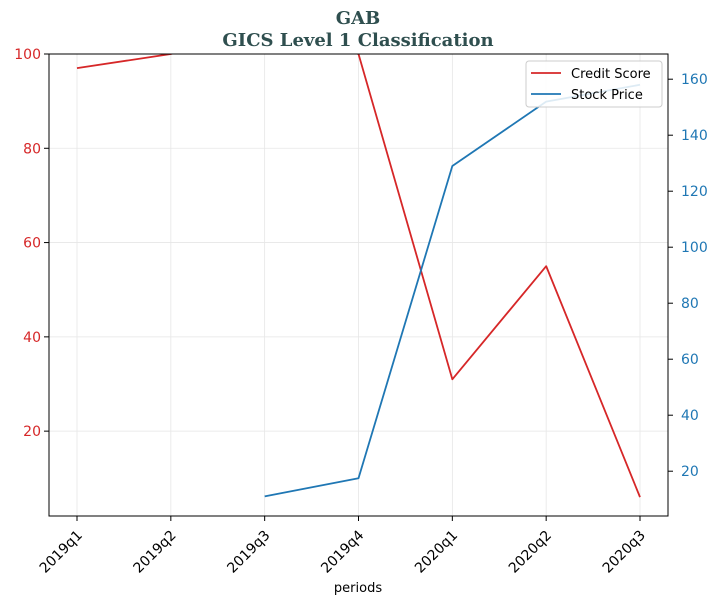 This screenshot has height=605, width=717. I want to click on x-tick-label: 2020q2, so click(530, 552).